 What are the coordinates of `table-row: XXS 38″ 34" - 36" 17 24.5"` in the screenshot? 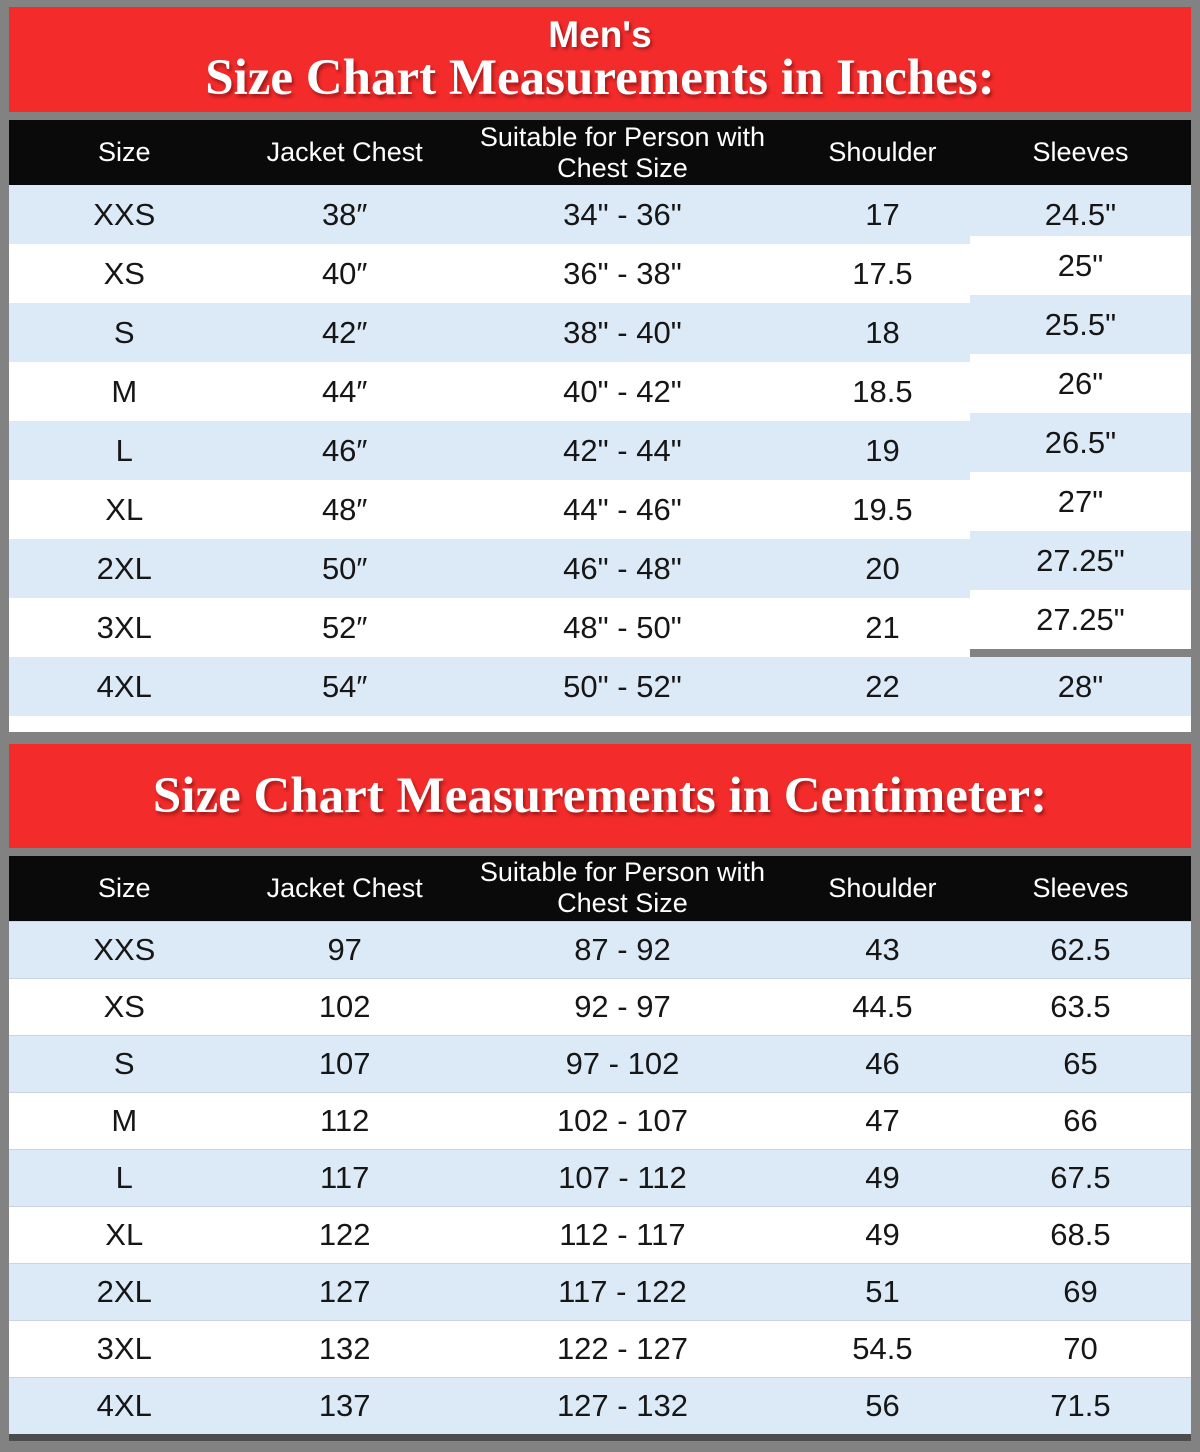 It's located at (600, 214).